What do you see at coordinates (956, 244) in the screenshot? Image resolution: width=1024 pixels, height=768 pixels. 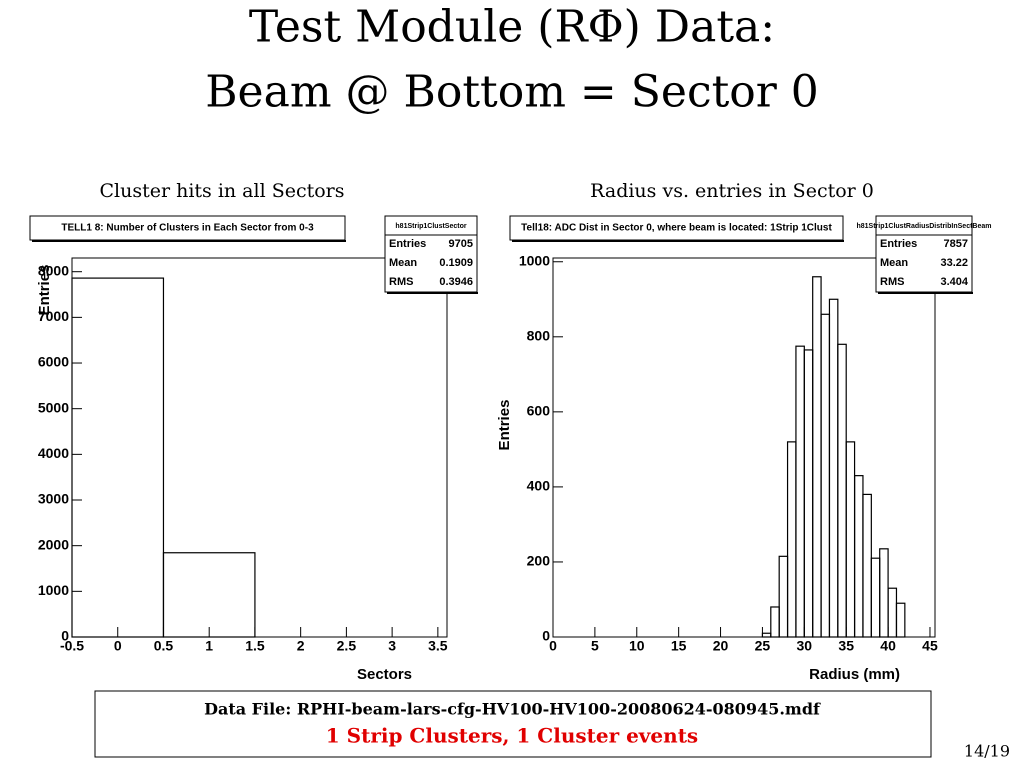 I see `stats-value: 7857` at bounding box center [956, 244].